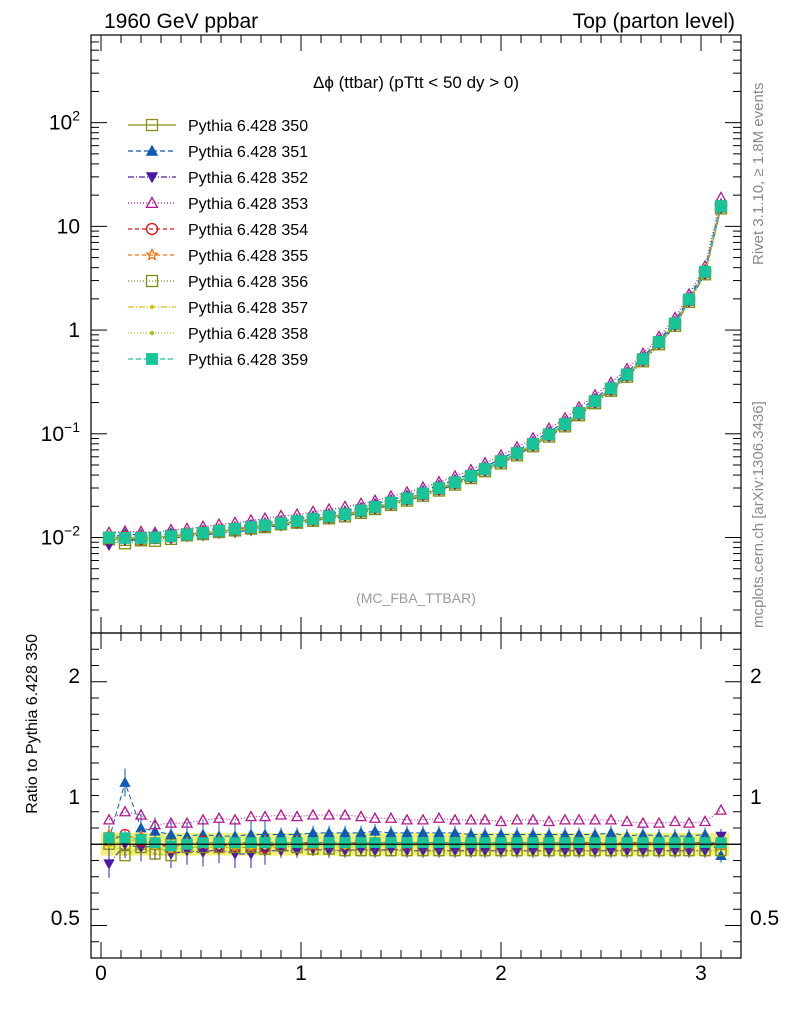  What do you see at coordinates (758, 514) in the screenshot?
I see `mcplots-reference-label: mcplots.cern.ch [arXiv:1306.3436]` at bounding box center [758, 514].